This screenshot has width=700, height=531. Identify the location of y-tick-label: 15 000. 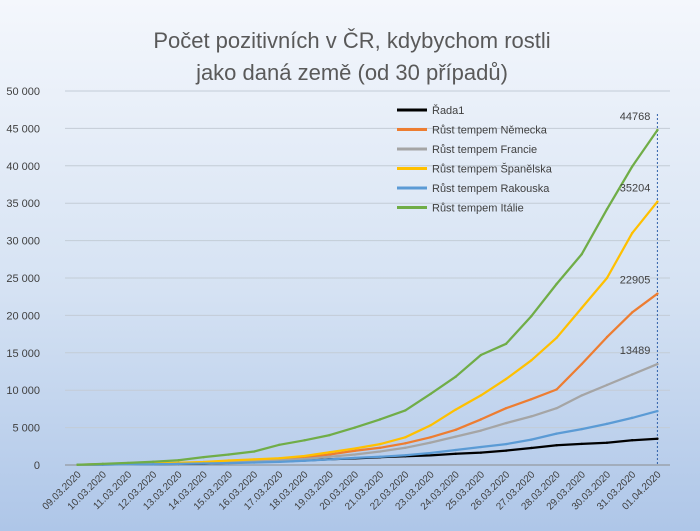
(23, 354).